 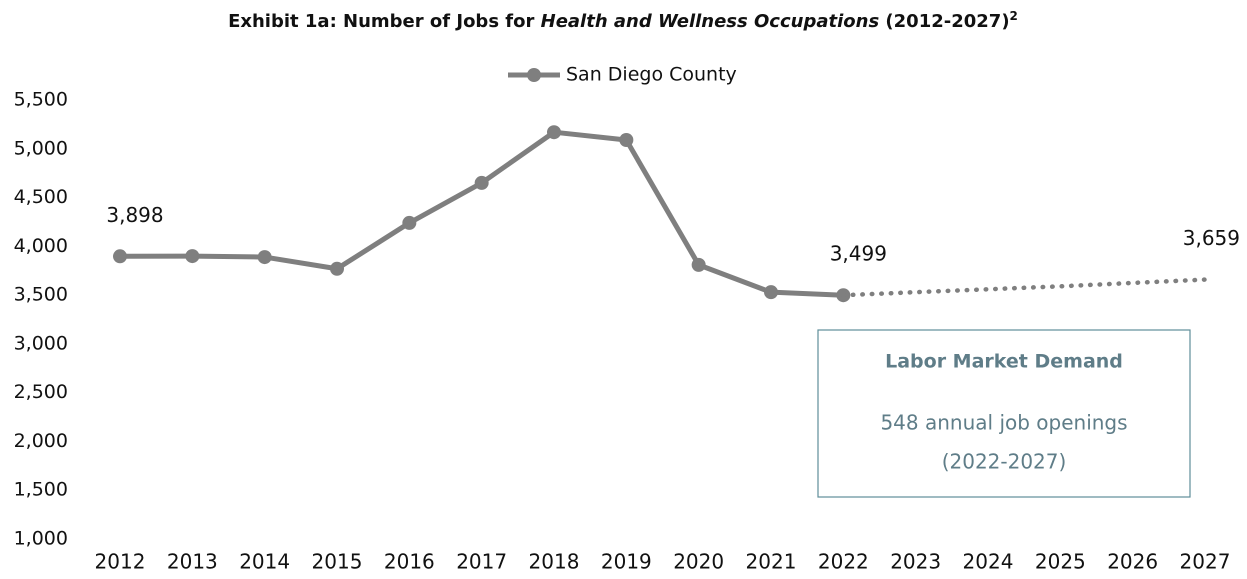 I want to click on annotation-text: 548 annual job openings, so click(x=1003, y=423).